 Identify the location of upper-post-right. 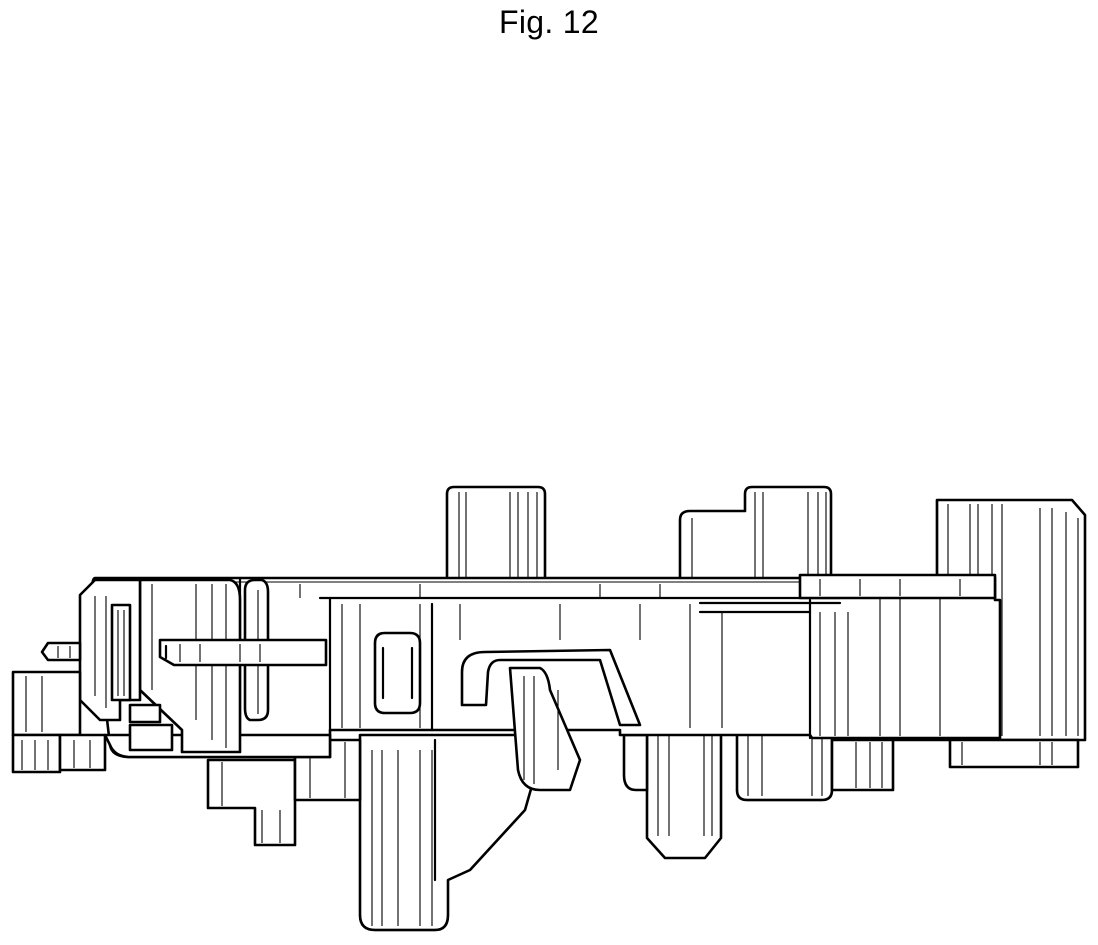
(755, 533).